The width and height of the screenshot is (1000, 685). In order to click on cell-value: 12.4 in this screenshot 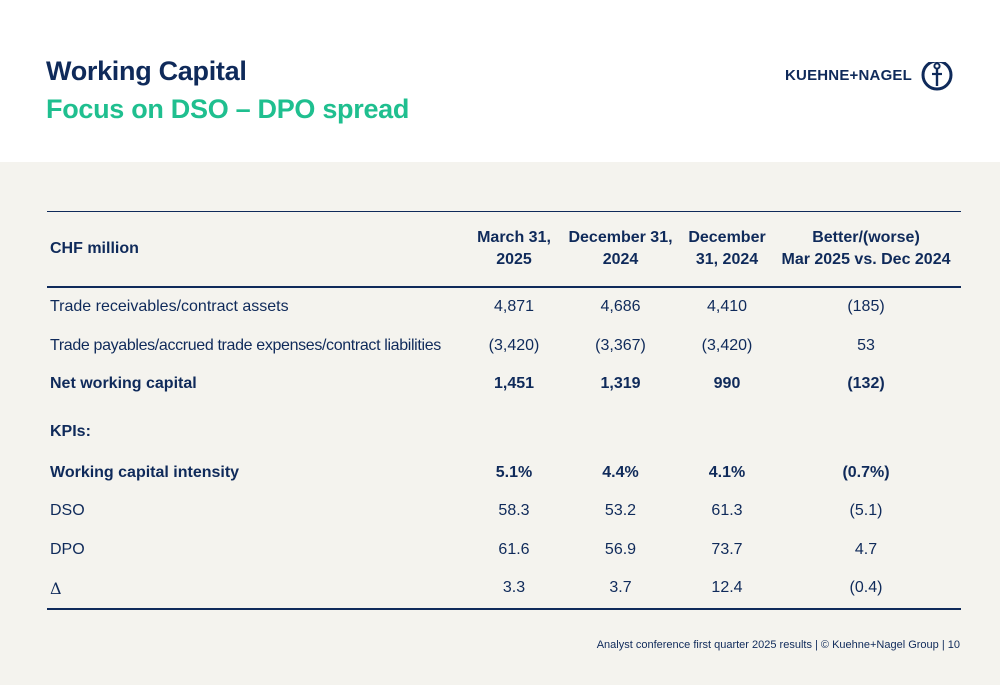, I will do `click(727, 588)`.